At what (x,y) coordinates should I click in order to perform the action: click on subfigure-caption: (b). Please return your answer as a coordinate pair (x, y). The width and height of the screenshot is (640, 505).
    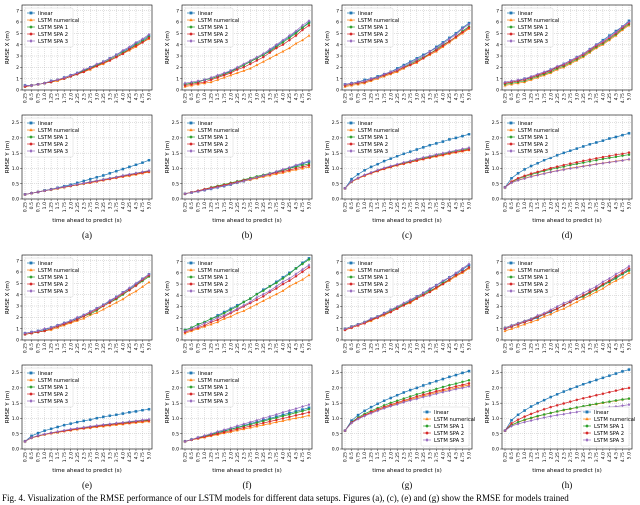
    Looking at the image, I should click on (247, 235).